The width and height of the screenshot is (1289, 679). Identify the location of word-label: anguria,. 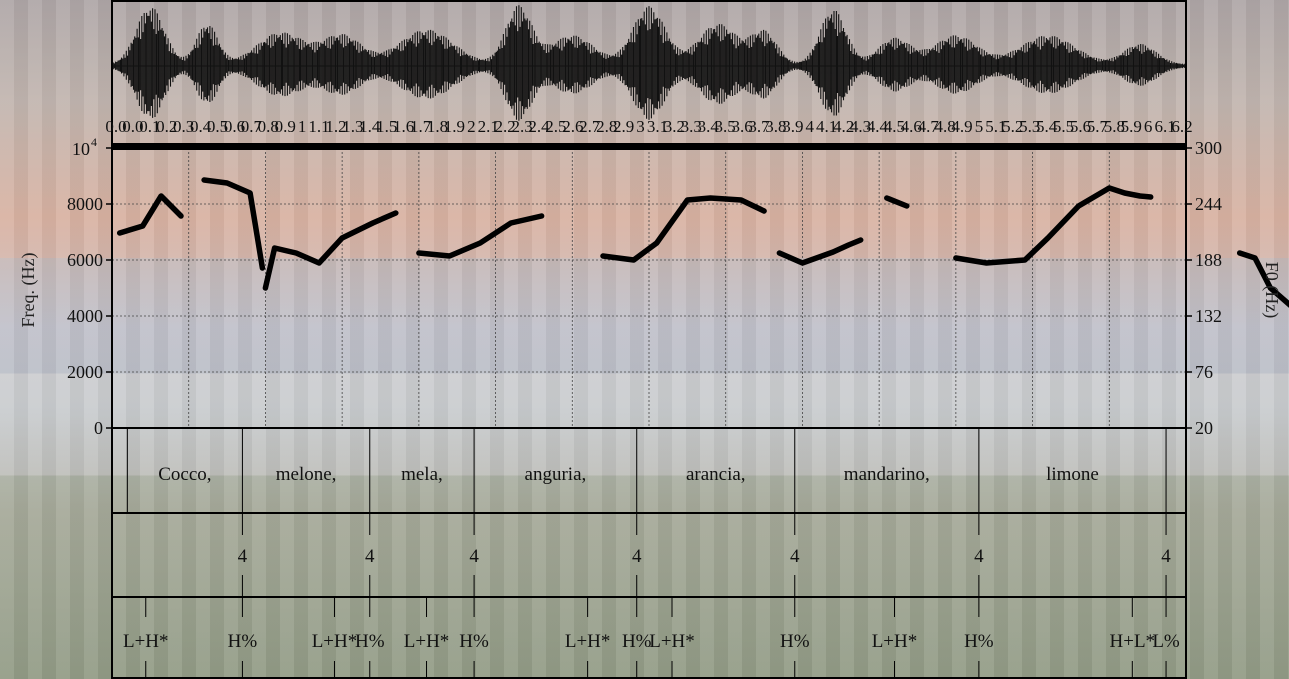
(556, 474).